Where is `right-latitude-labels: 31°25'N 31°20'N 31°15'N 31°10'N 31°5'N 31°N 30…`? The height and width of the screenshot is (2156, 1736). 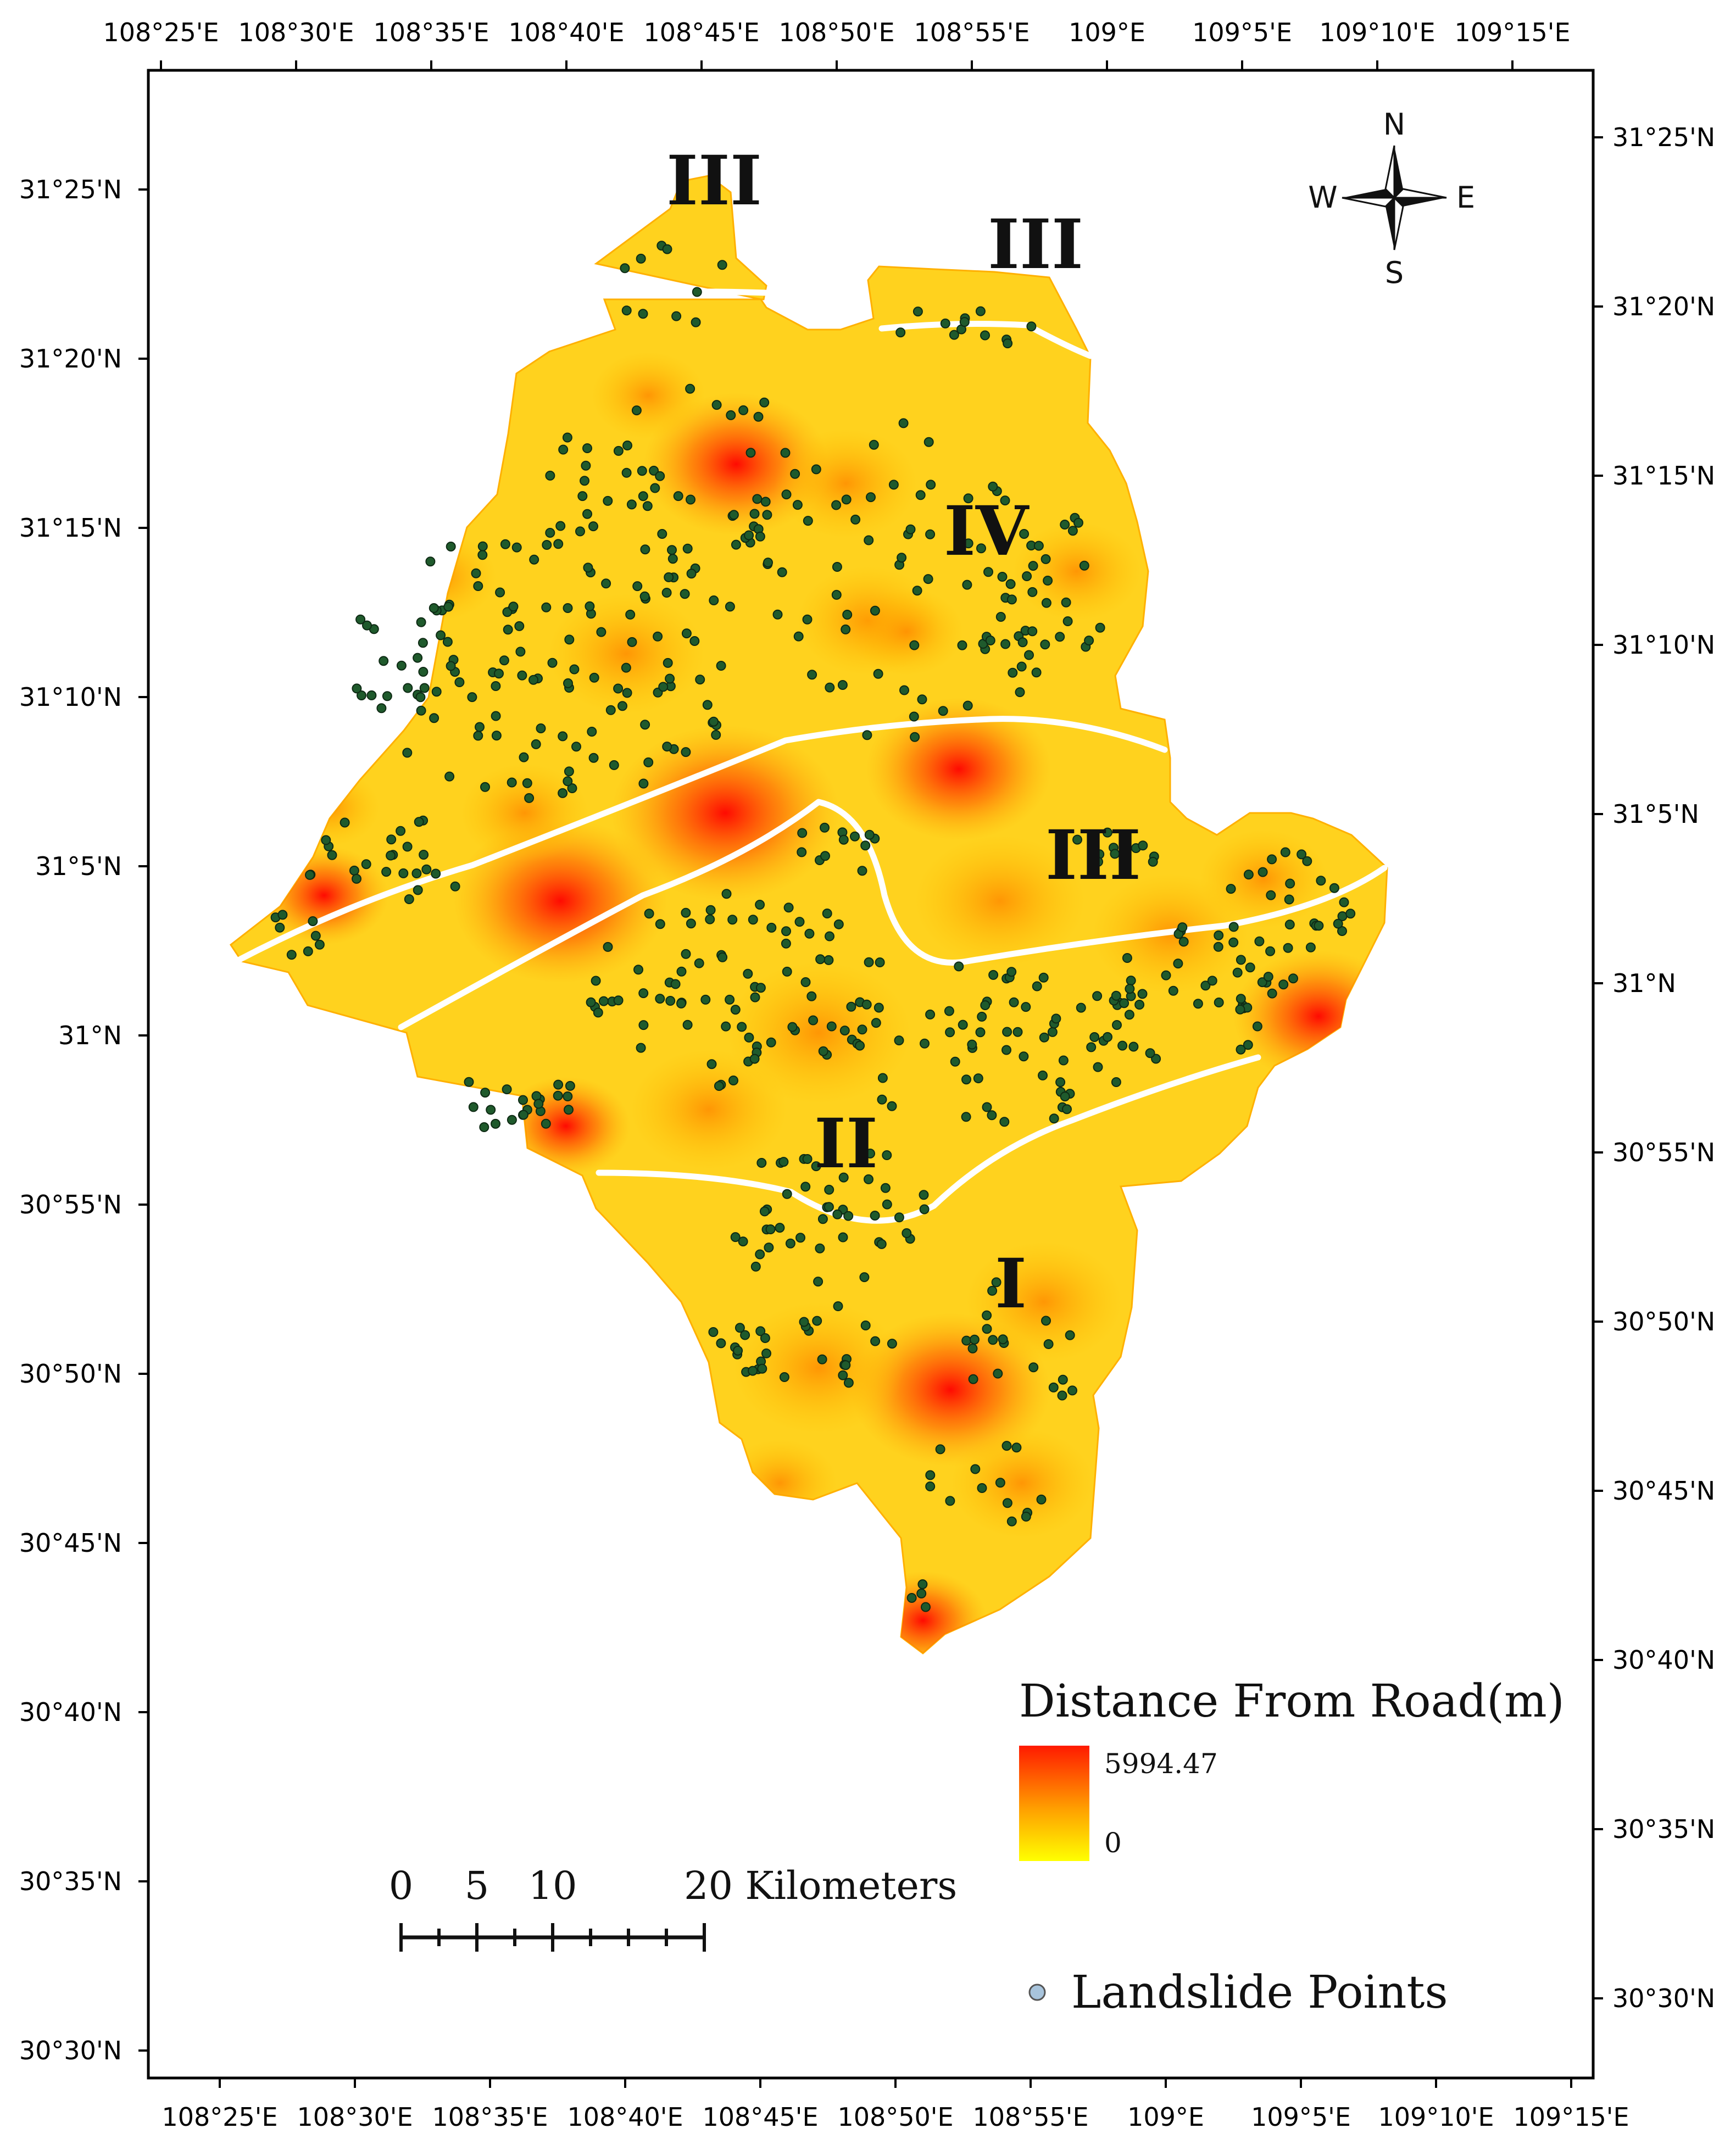
right-latitude-labels: 31°25'N 31°20'N 31°15'N 31°10'N 31°5'N 31°N 30… is located at coordinates (1663, 1067).